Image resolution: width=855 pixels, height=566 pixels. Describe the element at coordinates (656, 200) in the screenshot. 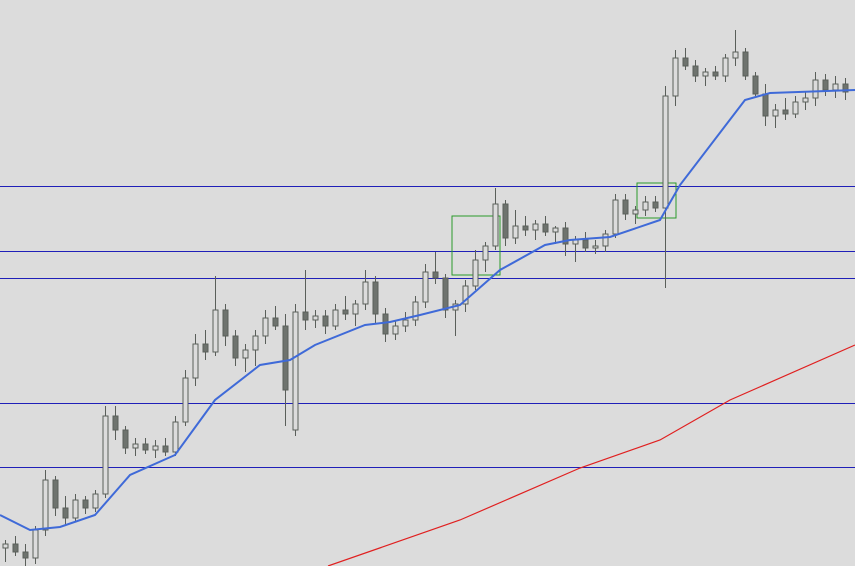

I see `zone-box` at that location.